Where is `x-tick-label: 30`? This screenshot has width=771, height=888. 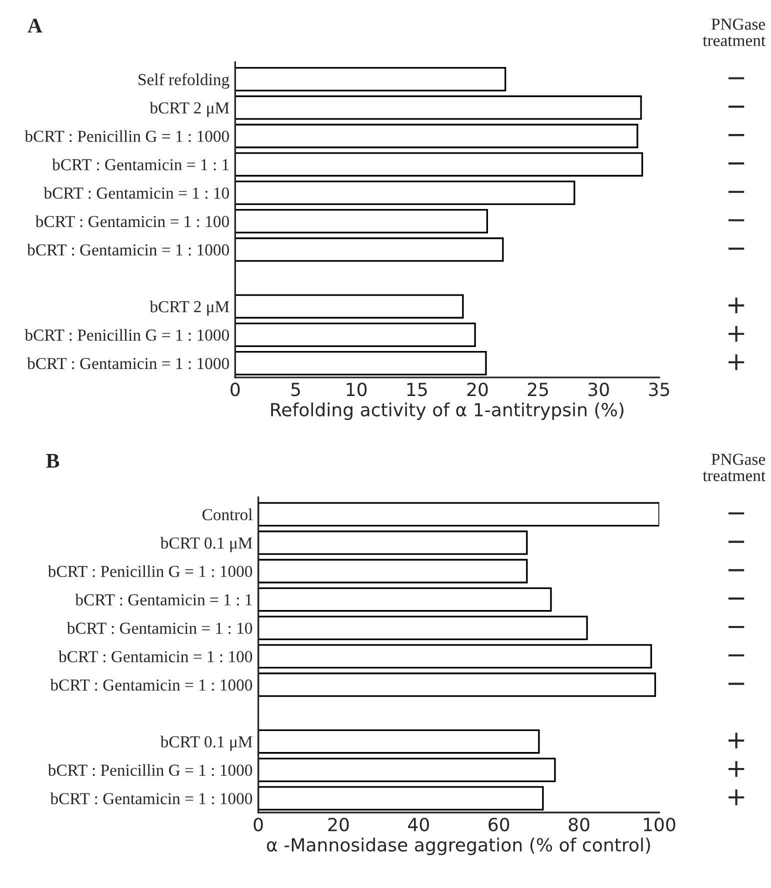
x-tick-label: 30 is located at coordinates (598, 389).